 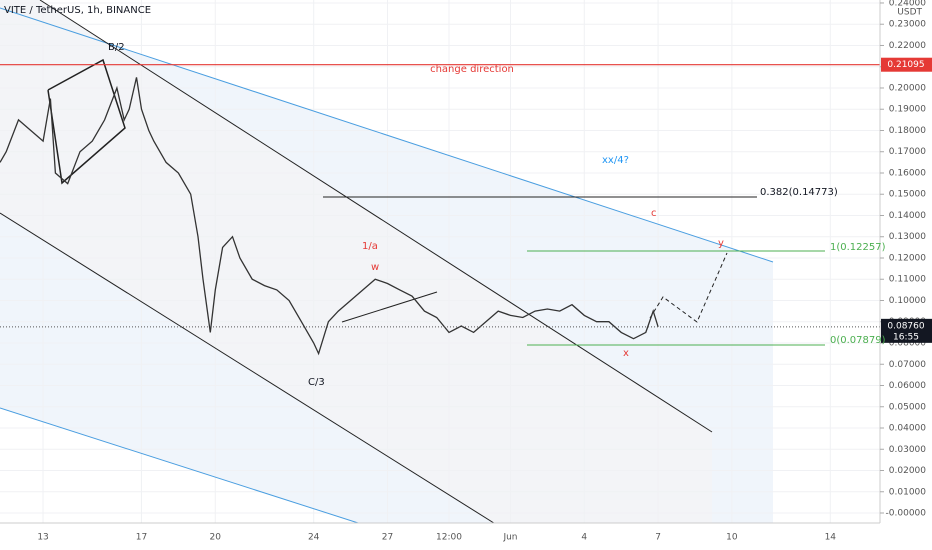 What do you see at coordinates (906, 514) in the screenshot?
I see `y-tick-label: -0.00000` at bounding box center [906, 514].